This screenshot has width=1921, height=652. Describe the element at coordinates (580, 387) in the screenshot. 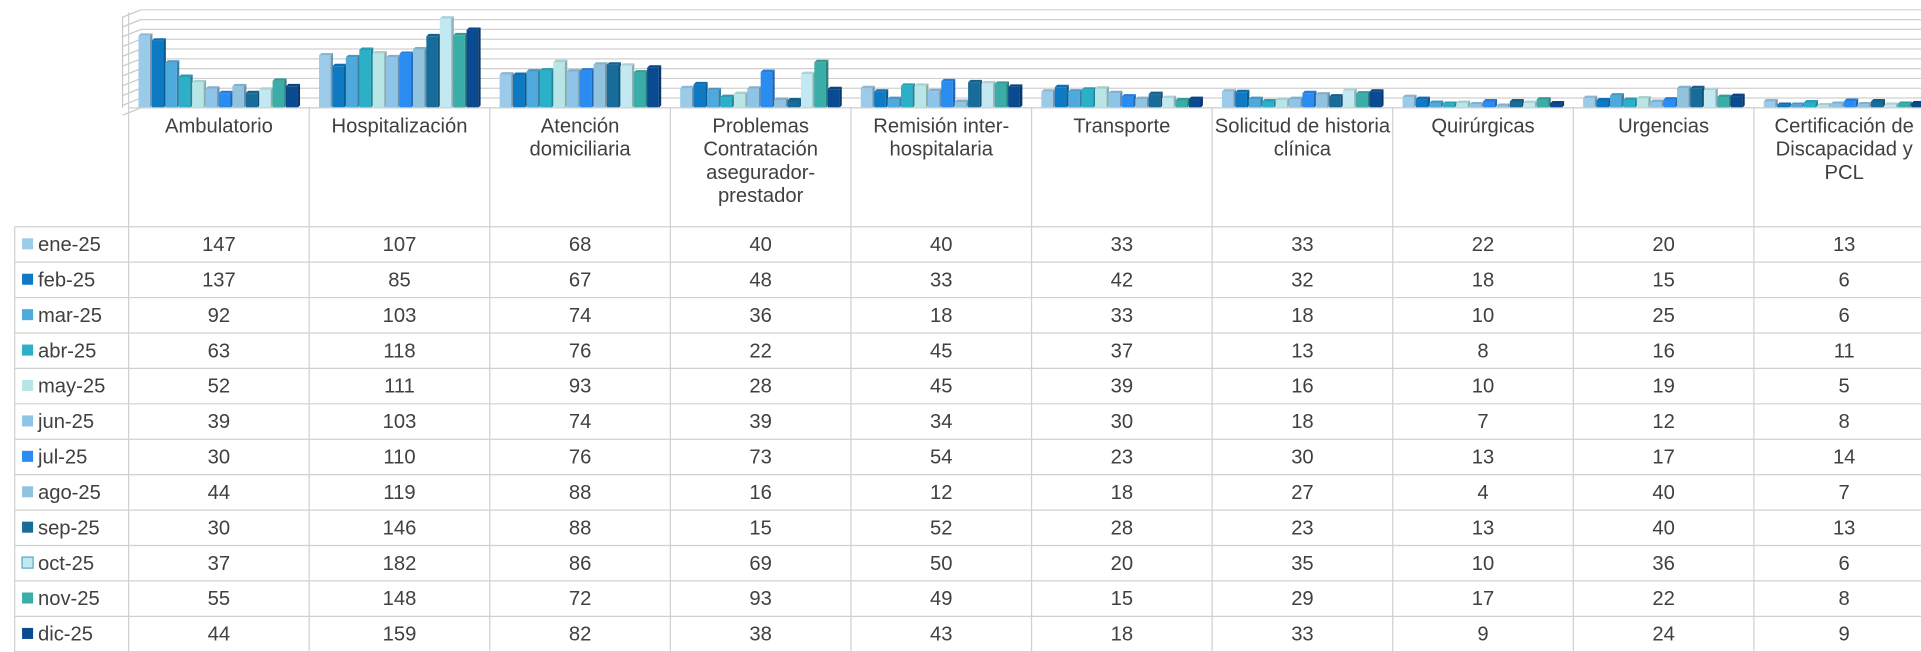

I see `value-label: 93` at that location.